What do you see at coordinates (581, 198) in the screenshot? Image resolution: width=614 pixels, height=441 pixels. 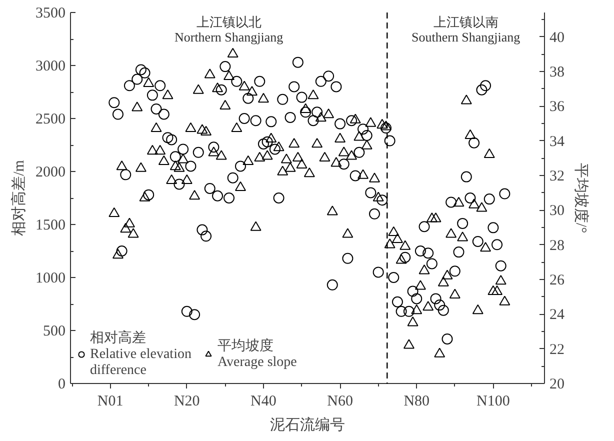 I see `y2-axis-title: 平均坡度/°` at bounding box center [581, 198].